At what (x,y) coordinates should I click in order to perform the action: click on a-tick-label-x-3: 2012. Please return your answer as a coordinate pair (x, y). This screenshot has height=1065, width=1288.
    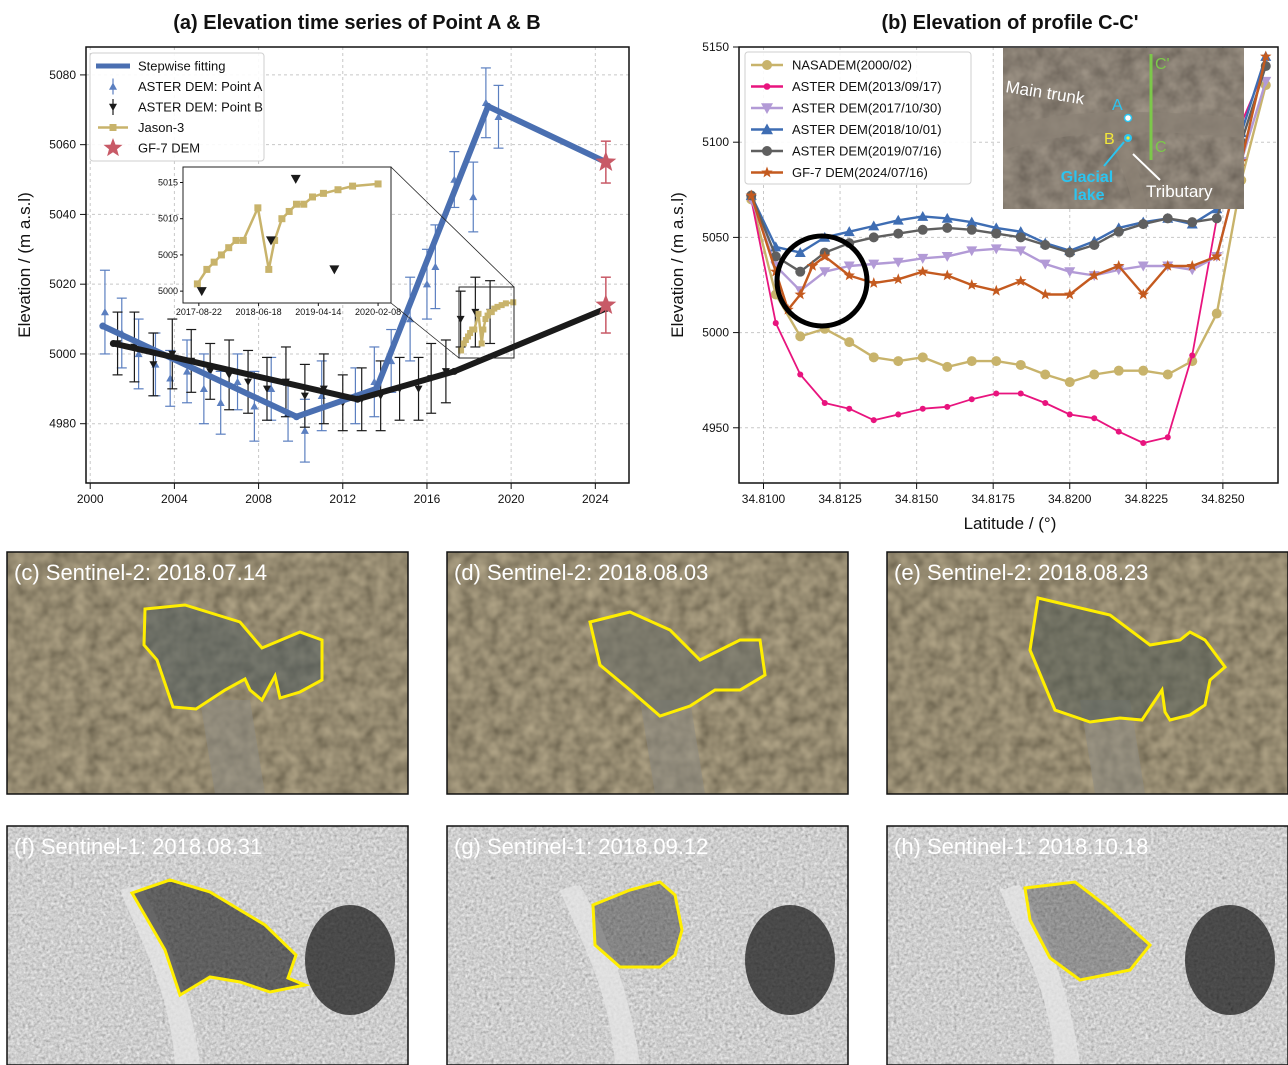
    Looking at the image, I should click on (342, 499).